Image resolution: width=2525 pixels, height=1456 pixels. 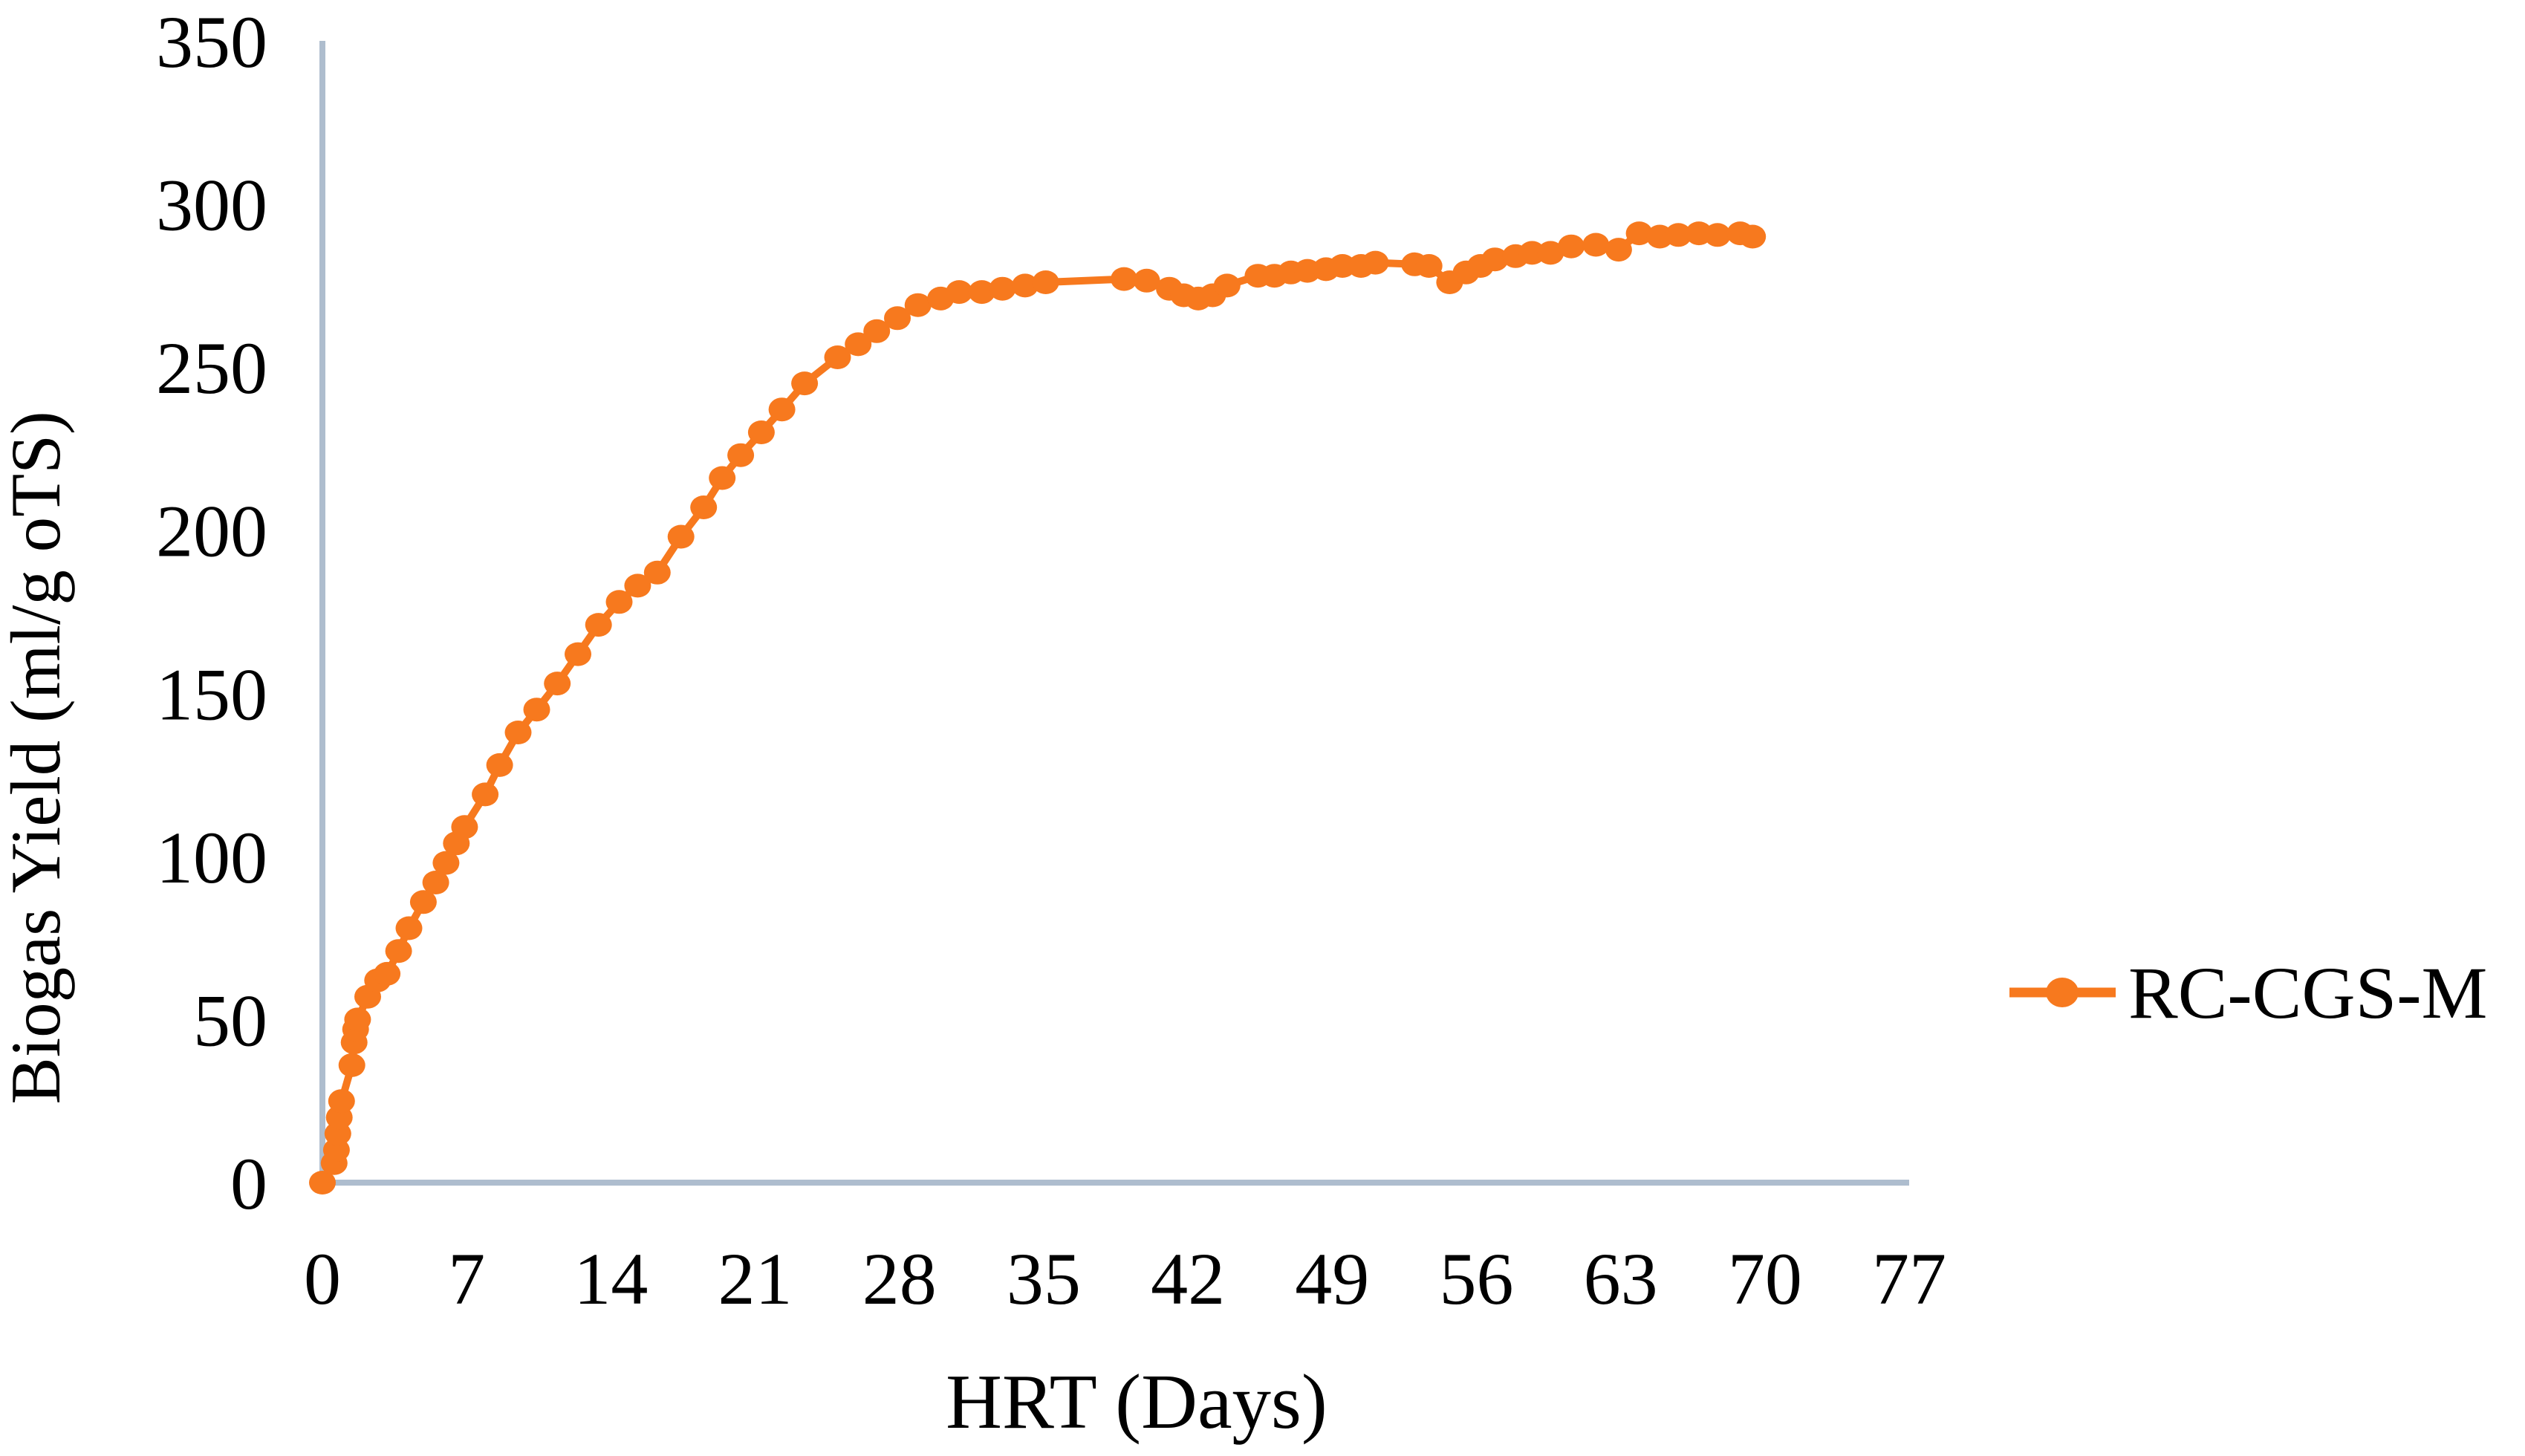 What do you see at coordinates (37, 758) in the screenshot?
I see `y-axis-title: Biogas Yield (ml/g oTS)` at bounding box center [37, 758].